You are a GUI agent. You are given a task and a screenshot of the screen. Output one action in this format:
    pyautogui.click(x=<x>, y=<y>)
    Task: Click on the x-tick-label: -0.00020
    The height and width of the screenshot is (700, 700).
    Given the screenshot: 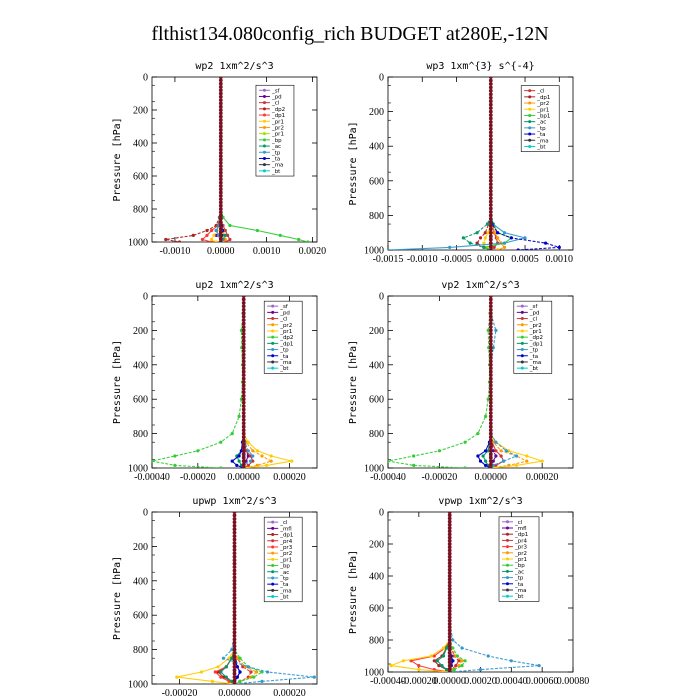 What is the action you would take?
    pyautogui.click(x=439, y=477)
    